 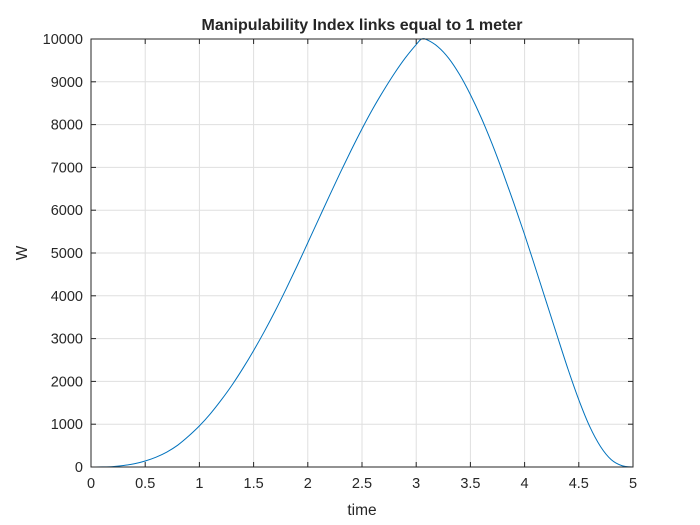 What do you see at coordinates (361, 510) in the screenshot?
I see `x-axis-title: time` at bounding box center [361, 510].